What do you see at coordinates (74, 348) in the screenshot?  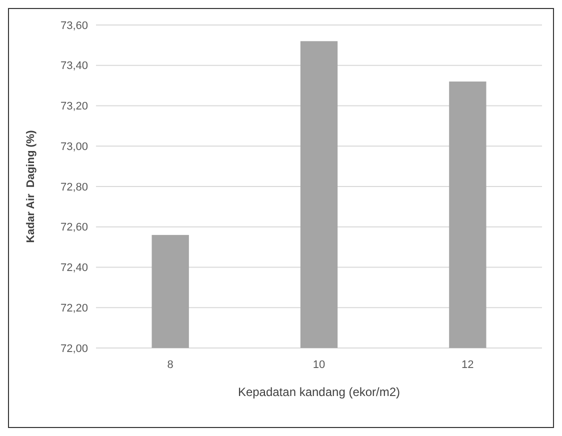 I see `y-tick-label: 72,00` at bounding box center [74, 348].